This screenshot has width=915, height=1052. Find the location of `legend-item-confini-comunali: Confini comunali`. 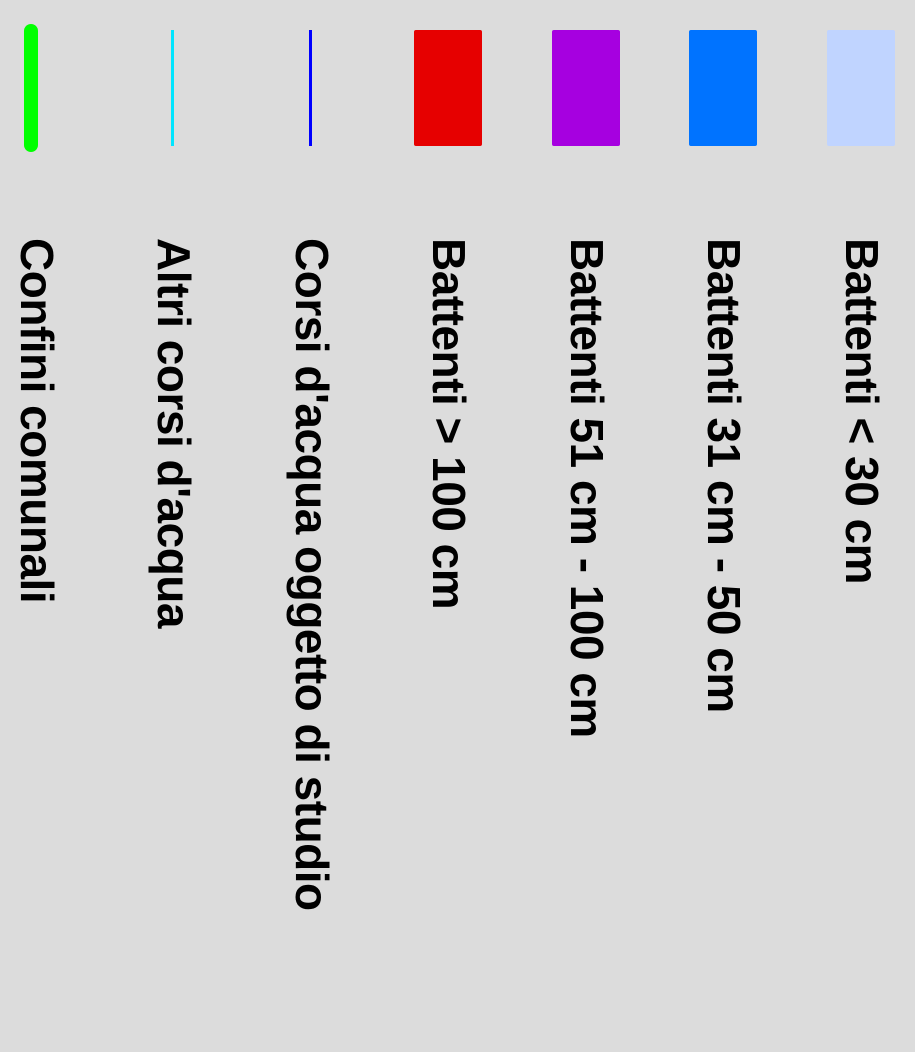

legend-item-confini-comunali: Confini comunali is located at coordinates (38, 526).